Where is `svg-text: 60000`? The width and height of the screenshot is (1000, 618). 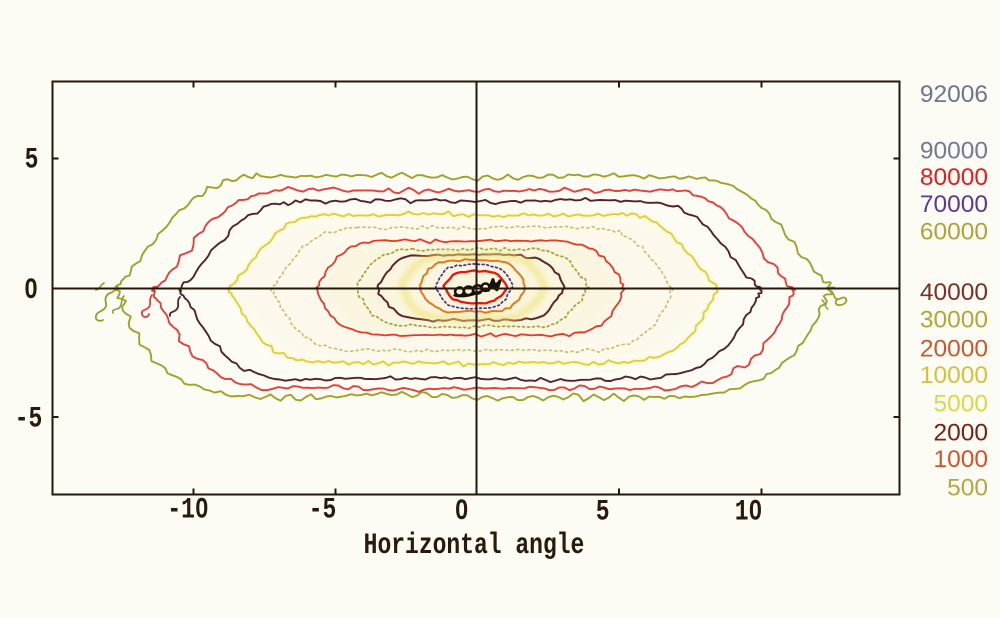 svg-text: 60000 is located at coordinates (954, 231).